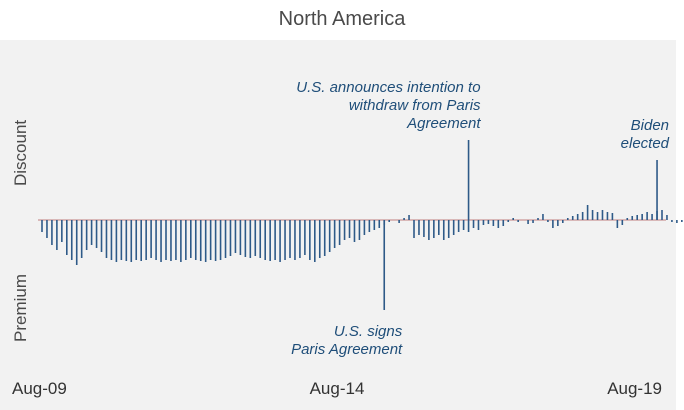 This screenshot has width=684, height=410. I want to click on x-tick-label: Aug-09, so click(39, 388).